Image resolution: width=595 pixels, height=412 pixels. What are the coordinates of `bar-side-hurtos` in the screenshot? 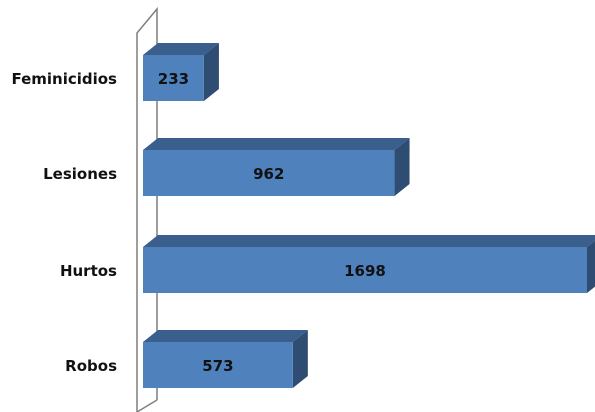 It's located at (591, 266).